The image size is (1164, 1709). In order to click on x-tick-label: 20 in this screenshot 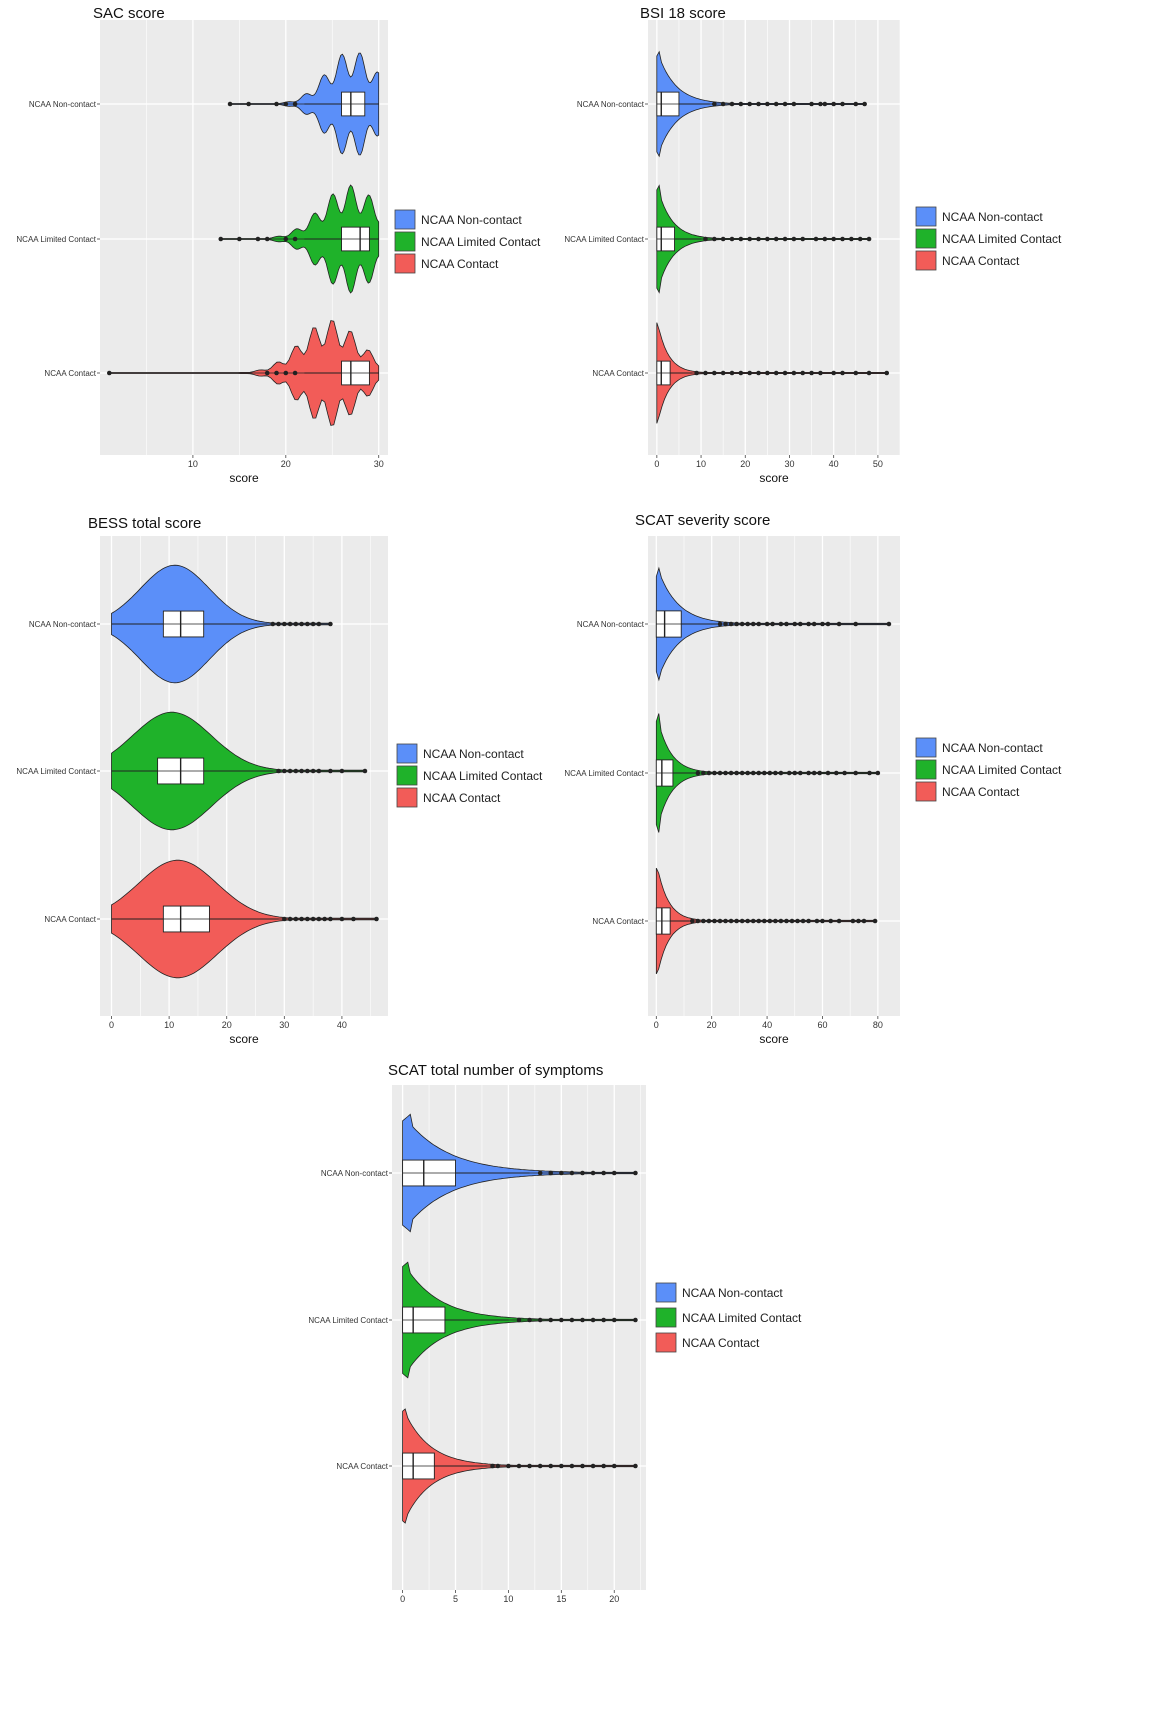, I will do `click(614, 1599)`.